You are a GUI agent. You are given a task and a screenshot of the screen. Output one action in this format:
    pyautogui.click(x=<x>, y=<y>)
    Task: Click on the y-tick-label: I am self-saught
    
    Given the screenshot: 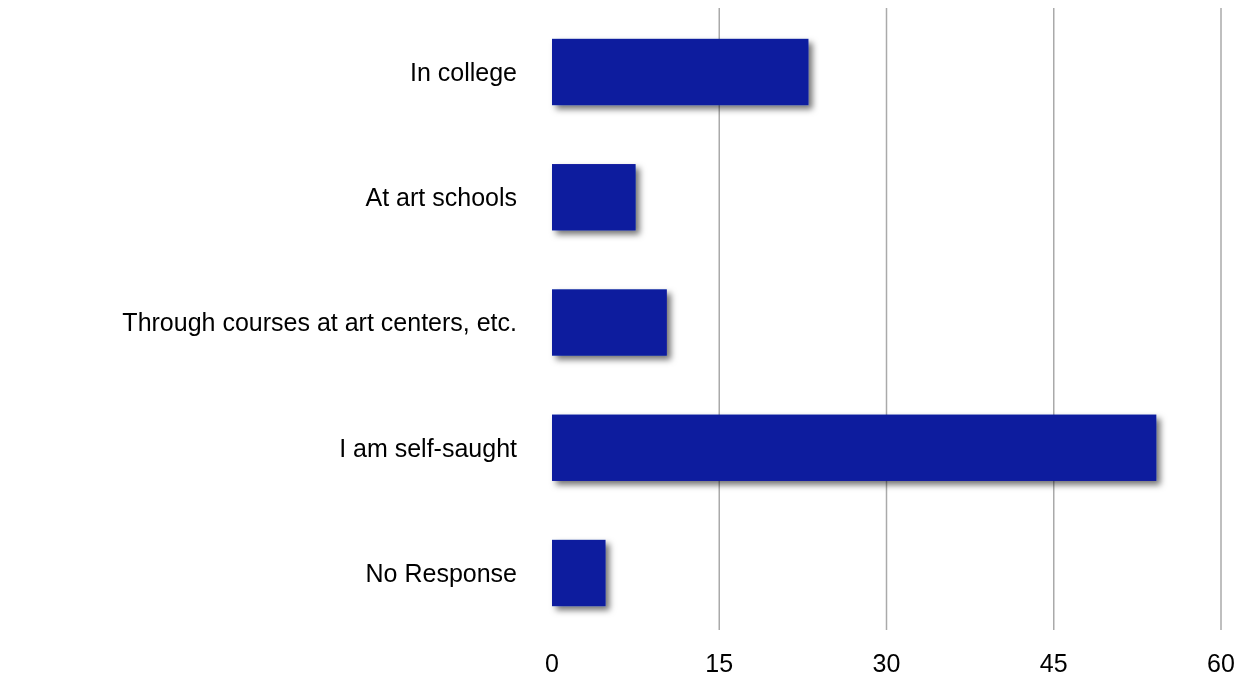 What is the action you would take?
    pyautogui.click(x=428, y=447)
    